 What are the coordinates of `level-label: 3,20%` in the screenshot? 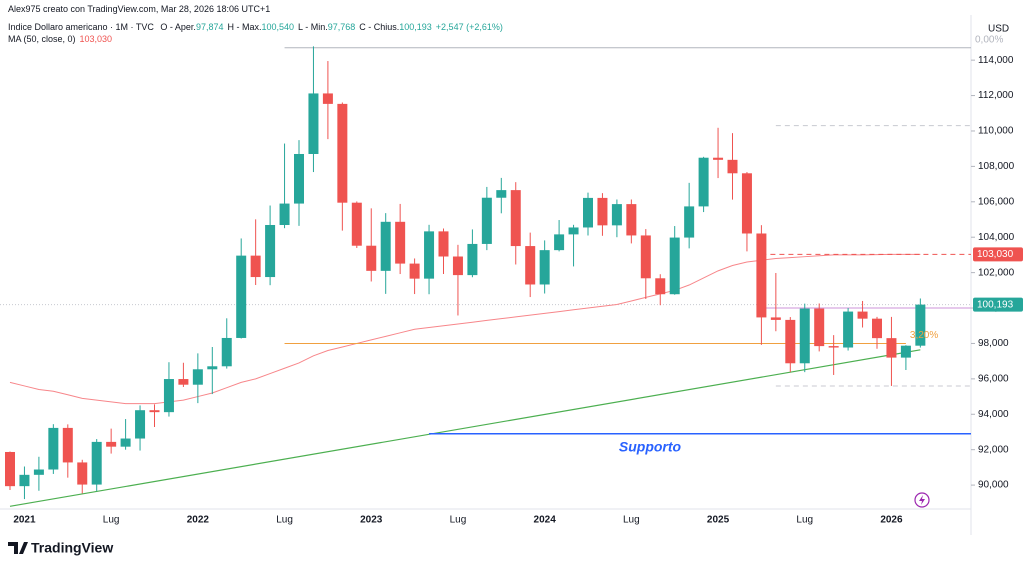 It's located at (924, 335).